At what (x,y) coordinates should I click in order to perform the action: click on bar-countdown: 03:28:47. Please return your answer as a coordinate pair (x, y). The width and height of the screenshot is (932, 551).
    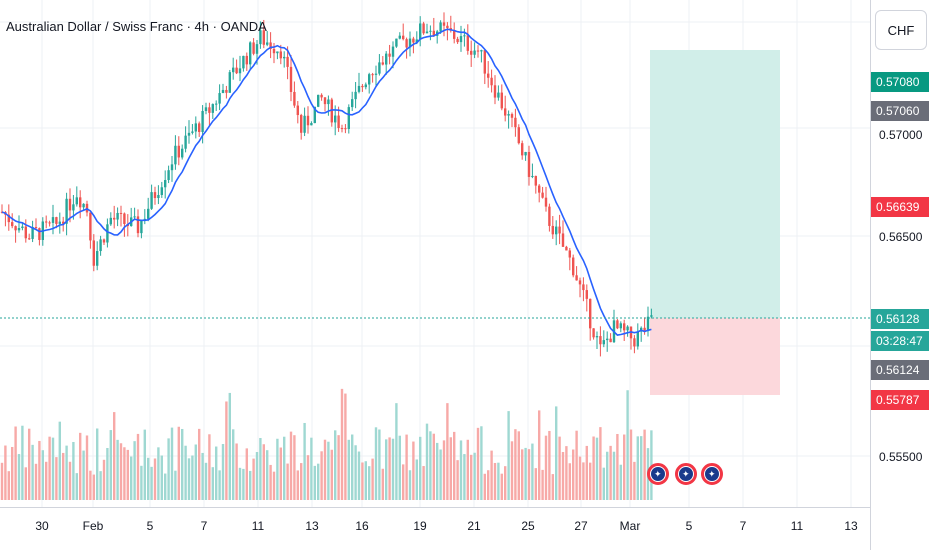
    Looking at the image, I should click on (900, 341).